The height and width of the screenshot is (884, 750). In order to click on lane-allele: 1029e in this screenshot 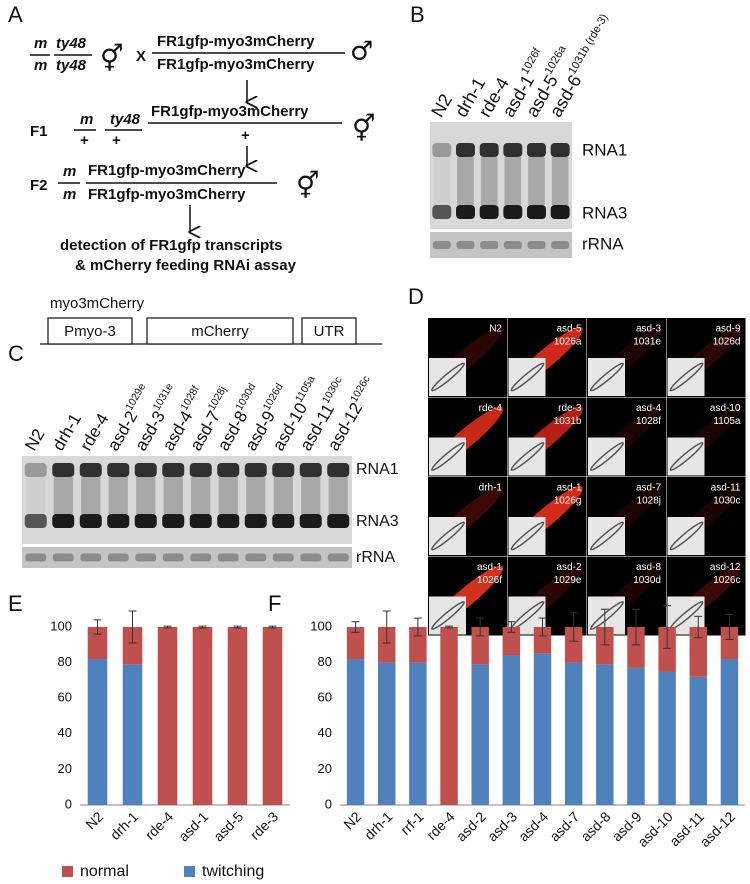, I will do `click(135, 396)`.